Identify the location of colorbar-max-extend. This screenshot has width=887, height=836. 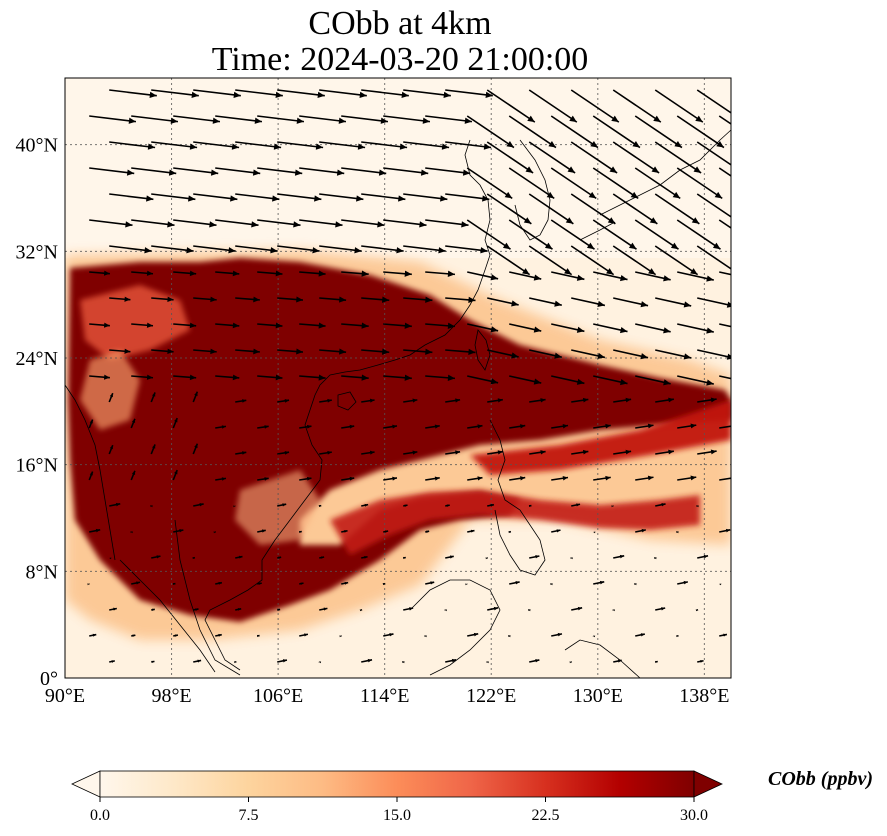
(708, 784).